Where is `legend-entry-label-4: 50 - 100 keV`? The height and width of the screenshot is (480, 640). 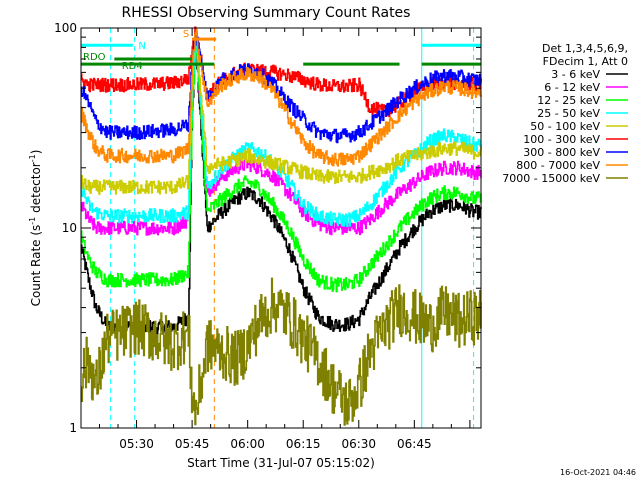 legend-entry-label-4: 50 - 100 keV is located at coordinates (565, 126).